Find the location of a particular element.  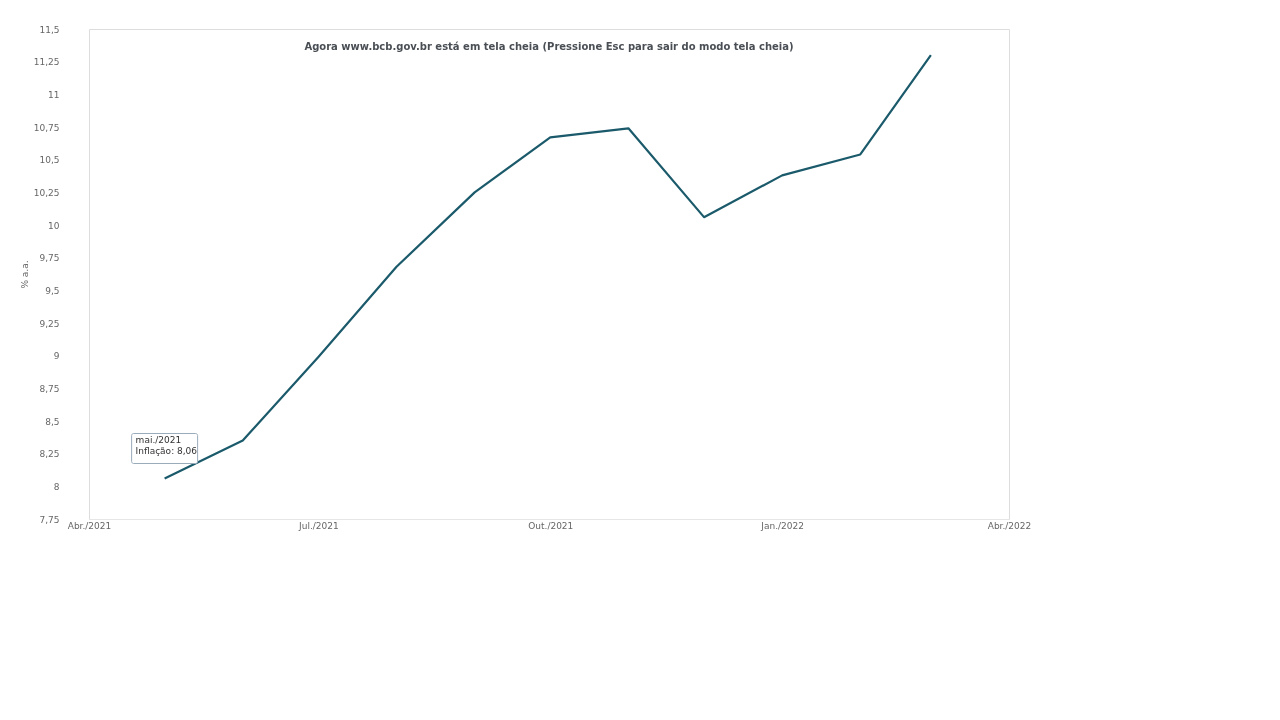

y-tick-label: 9,5 is located at coordinates (52, 290).